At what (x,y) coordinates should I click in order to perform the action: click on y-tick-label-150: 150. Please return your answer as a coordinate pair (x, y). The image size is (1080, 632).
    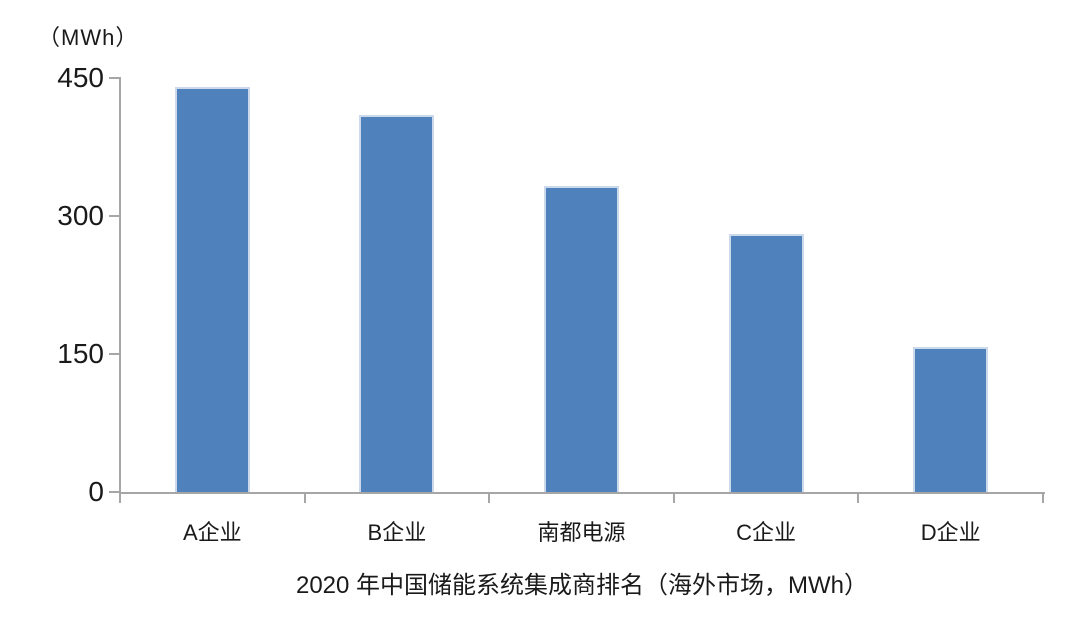
    Looking at the image, I should click on (80, 353).